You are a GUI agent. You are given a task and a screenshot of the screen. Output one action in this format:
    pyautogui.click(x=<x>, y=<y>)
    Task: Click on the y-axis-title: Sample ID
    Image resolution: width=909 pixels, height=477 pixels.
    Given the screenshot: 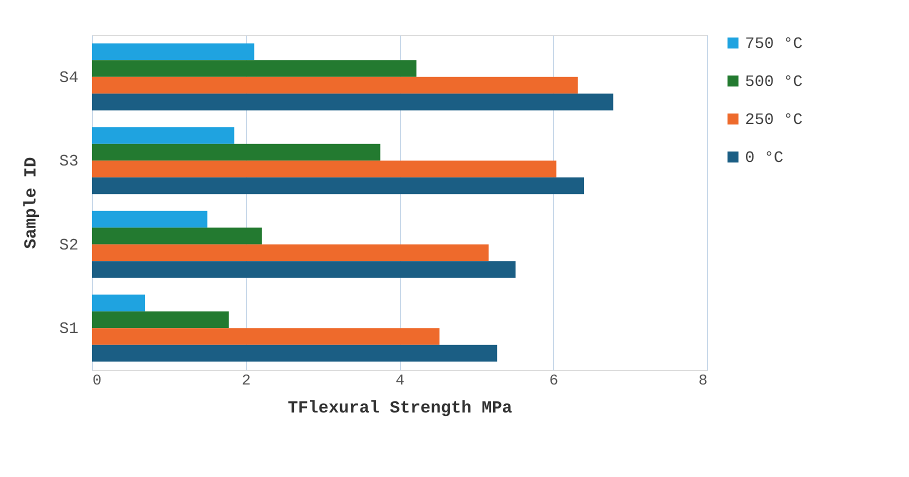 What is the action you would take?
    pyautogui.click(x=32, y=203)
    